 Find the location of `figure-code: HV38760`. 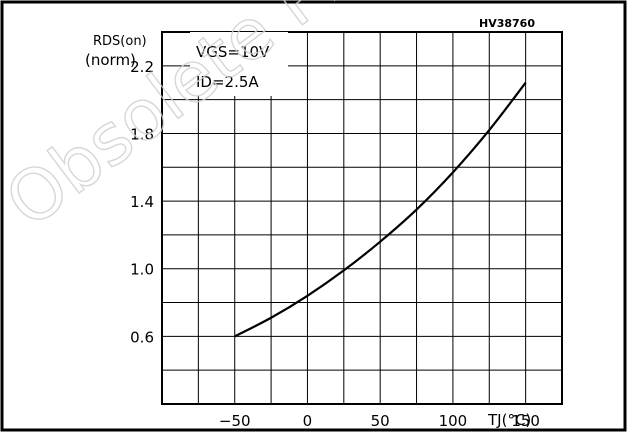

figure-code: HV38760 is located at coordinates (507, 23).